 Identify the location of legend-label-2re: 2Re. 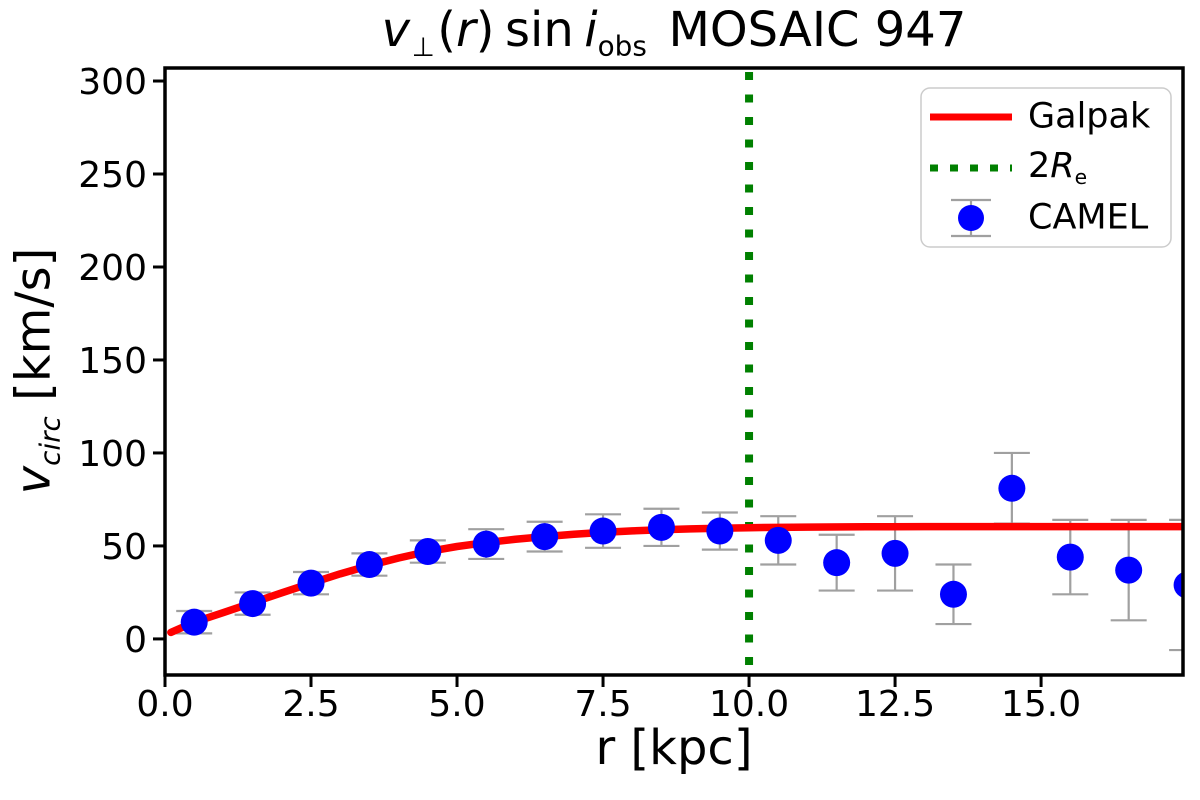
(1058, 167).